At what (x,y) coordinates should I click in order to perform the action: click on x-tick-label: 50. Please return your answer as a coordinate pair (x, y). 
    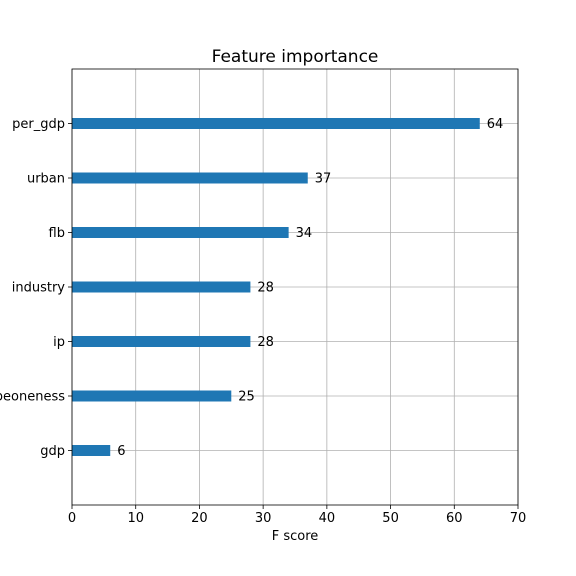
    Looking at the image, I should click on (390, 518).